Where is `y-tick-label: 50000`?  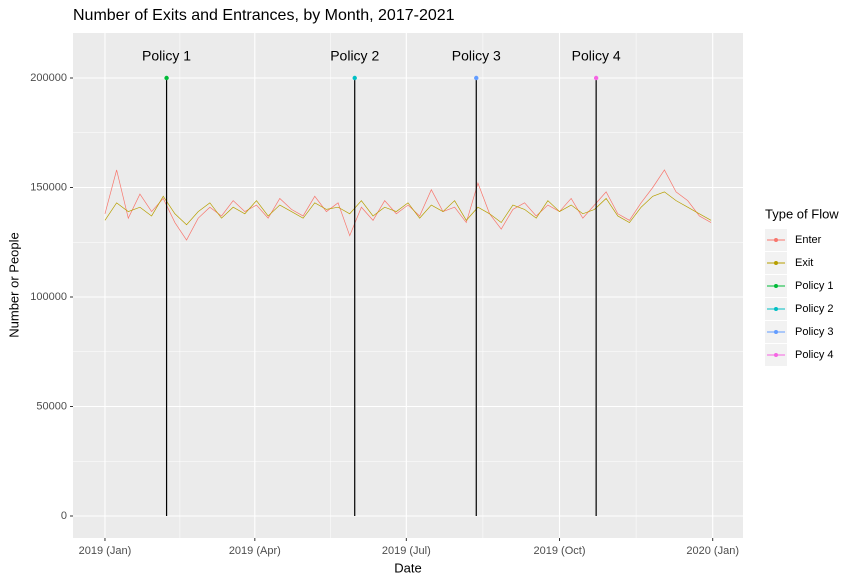
y-tick-label: 50000 is located at coordinates (51, 406).